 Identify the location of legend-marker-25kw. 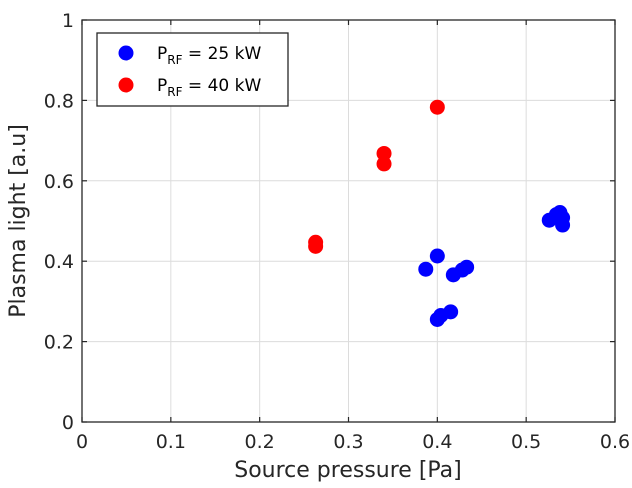
(126, 53).